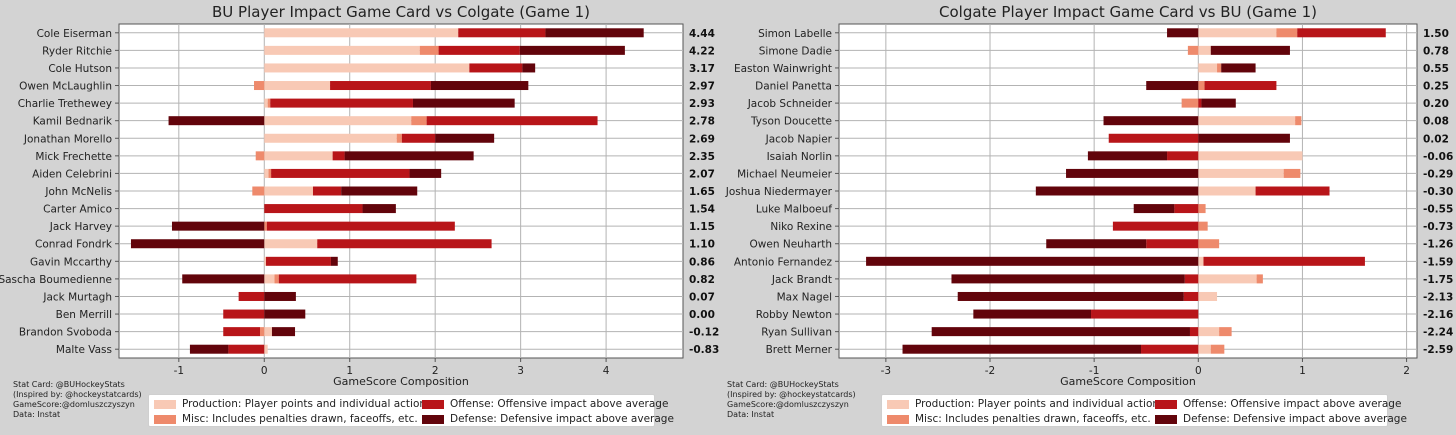  Describe the element at coordinates (84, 350) in the screenshot. I see `player-name-label: Malte Vass` at that location.